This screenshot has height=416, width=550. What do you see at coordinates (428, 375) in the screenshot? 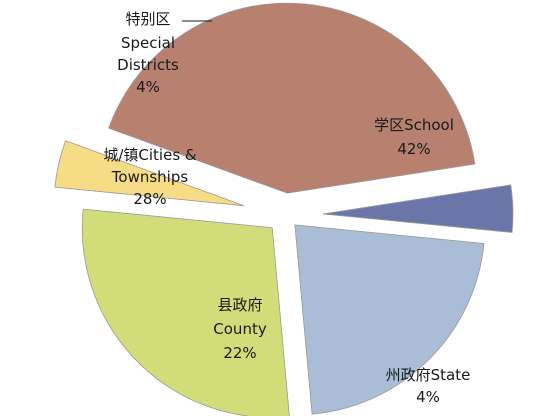
I see `slice-label-state: 州政府State` at bounding box center [428, 375].